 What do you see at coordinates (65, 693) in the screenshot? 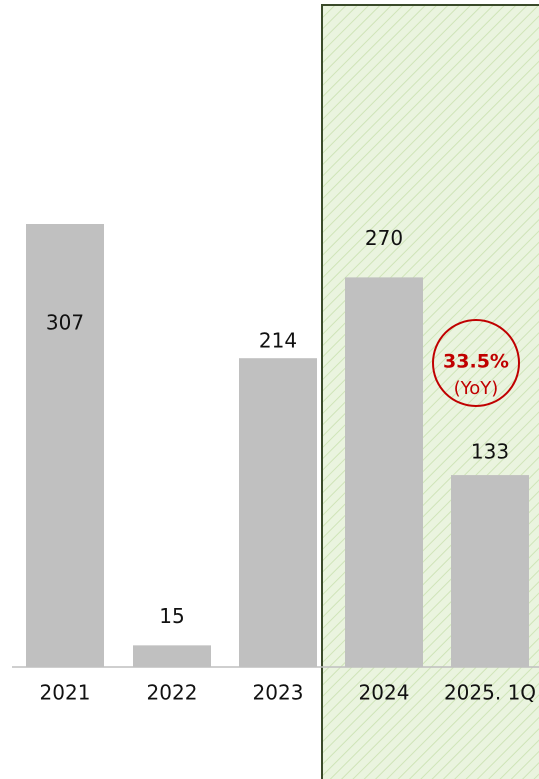
I see `x-tick-label: 2021` at bounding box center [65, 693].